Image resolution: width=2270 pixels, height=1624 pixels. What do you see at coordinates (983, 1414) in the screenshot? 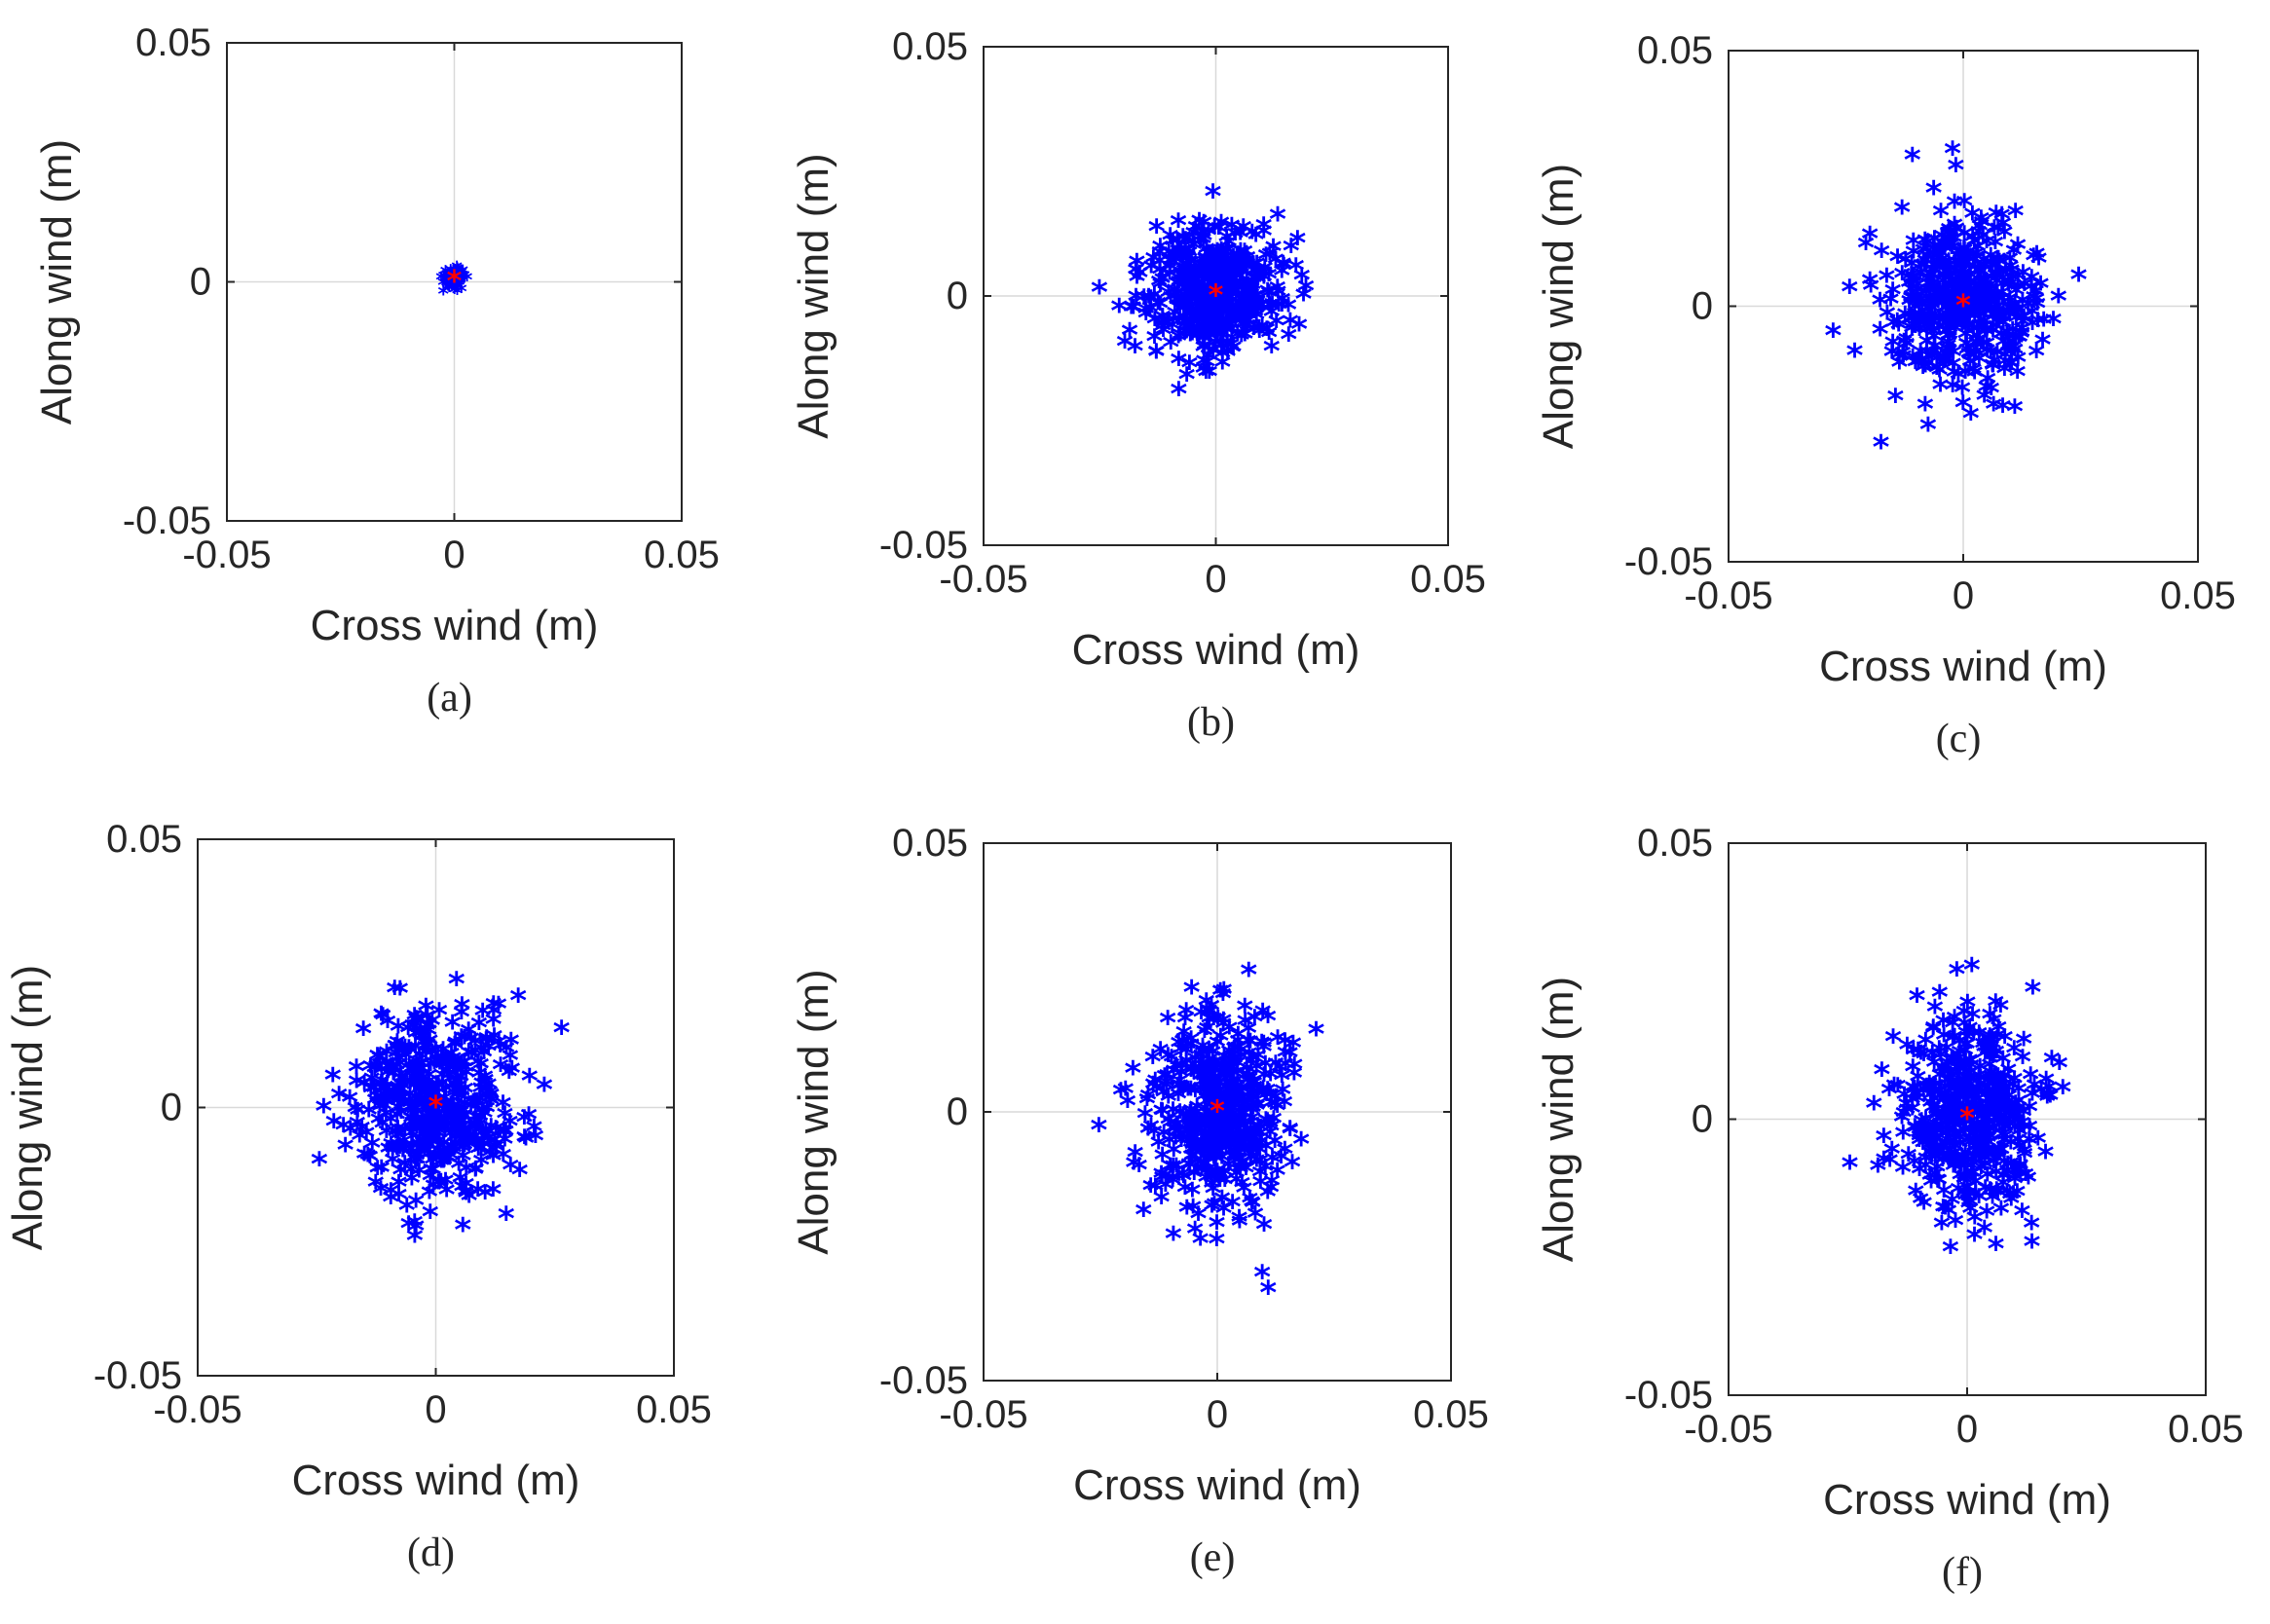
I see `x-tick-label: -0.05` at bounding box center [983, 1414].